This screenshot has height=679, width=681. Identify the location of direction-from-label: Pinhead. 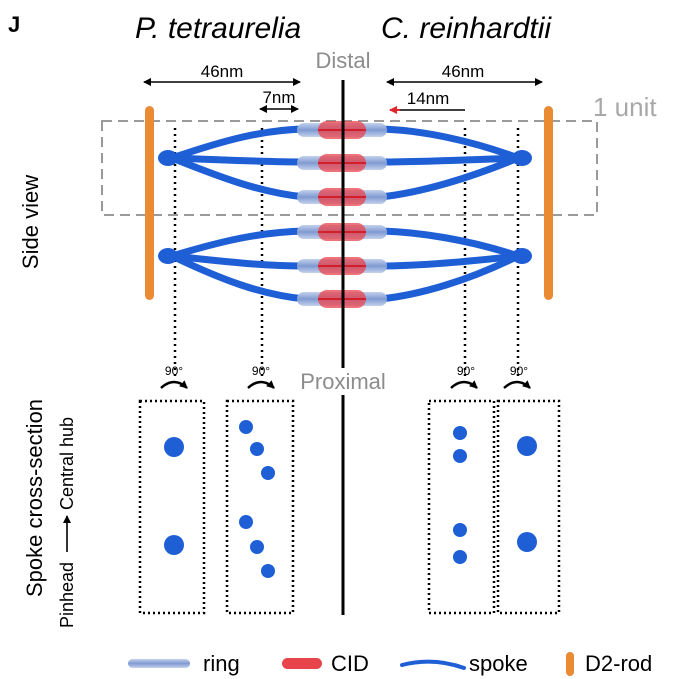
(67, 595).